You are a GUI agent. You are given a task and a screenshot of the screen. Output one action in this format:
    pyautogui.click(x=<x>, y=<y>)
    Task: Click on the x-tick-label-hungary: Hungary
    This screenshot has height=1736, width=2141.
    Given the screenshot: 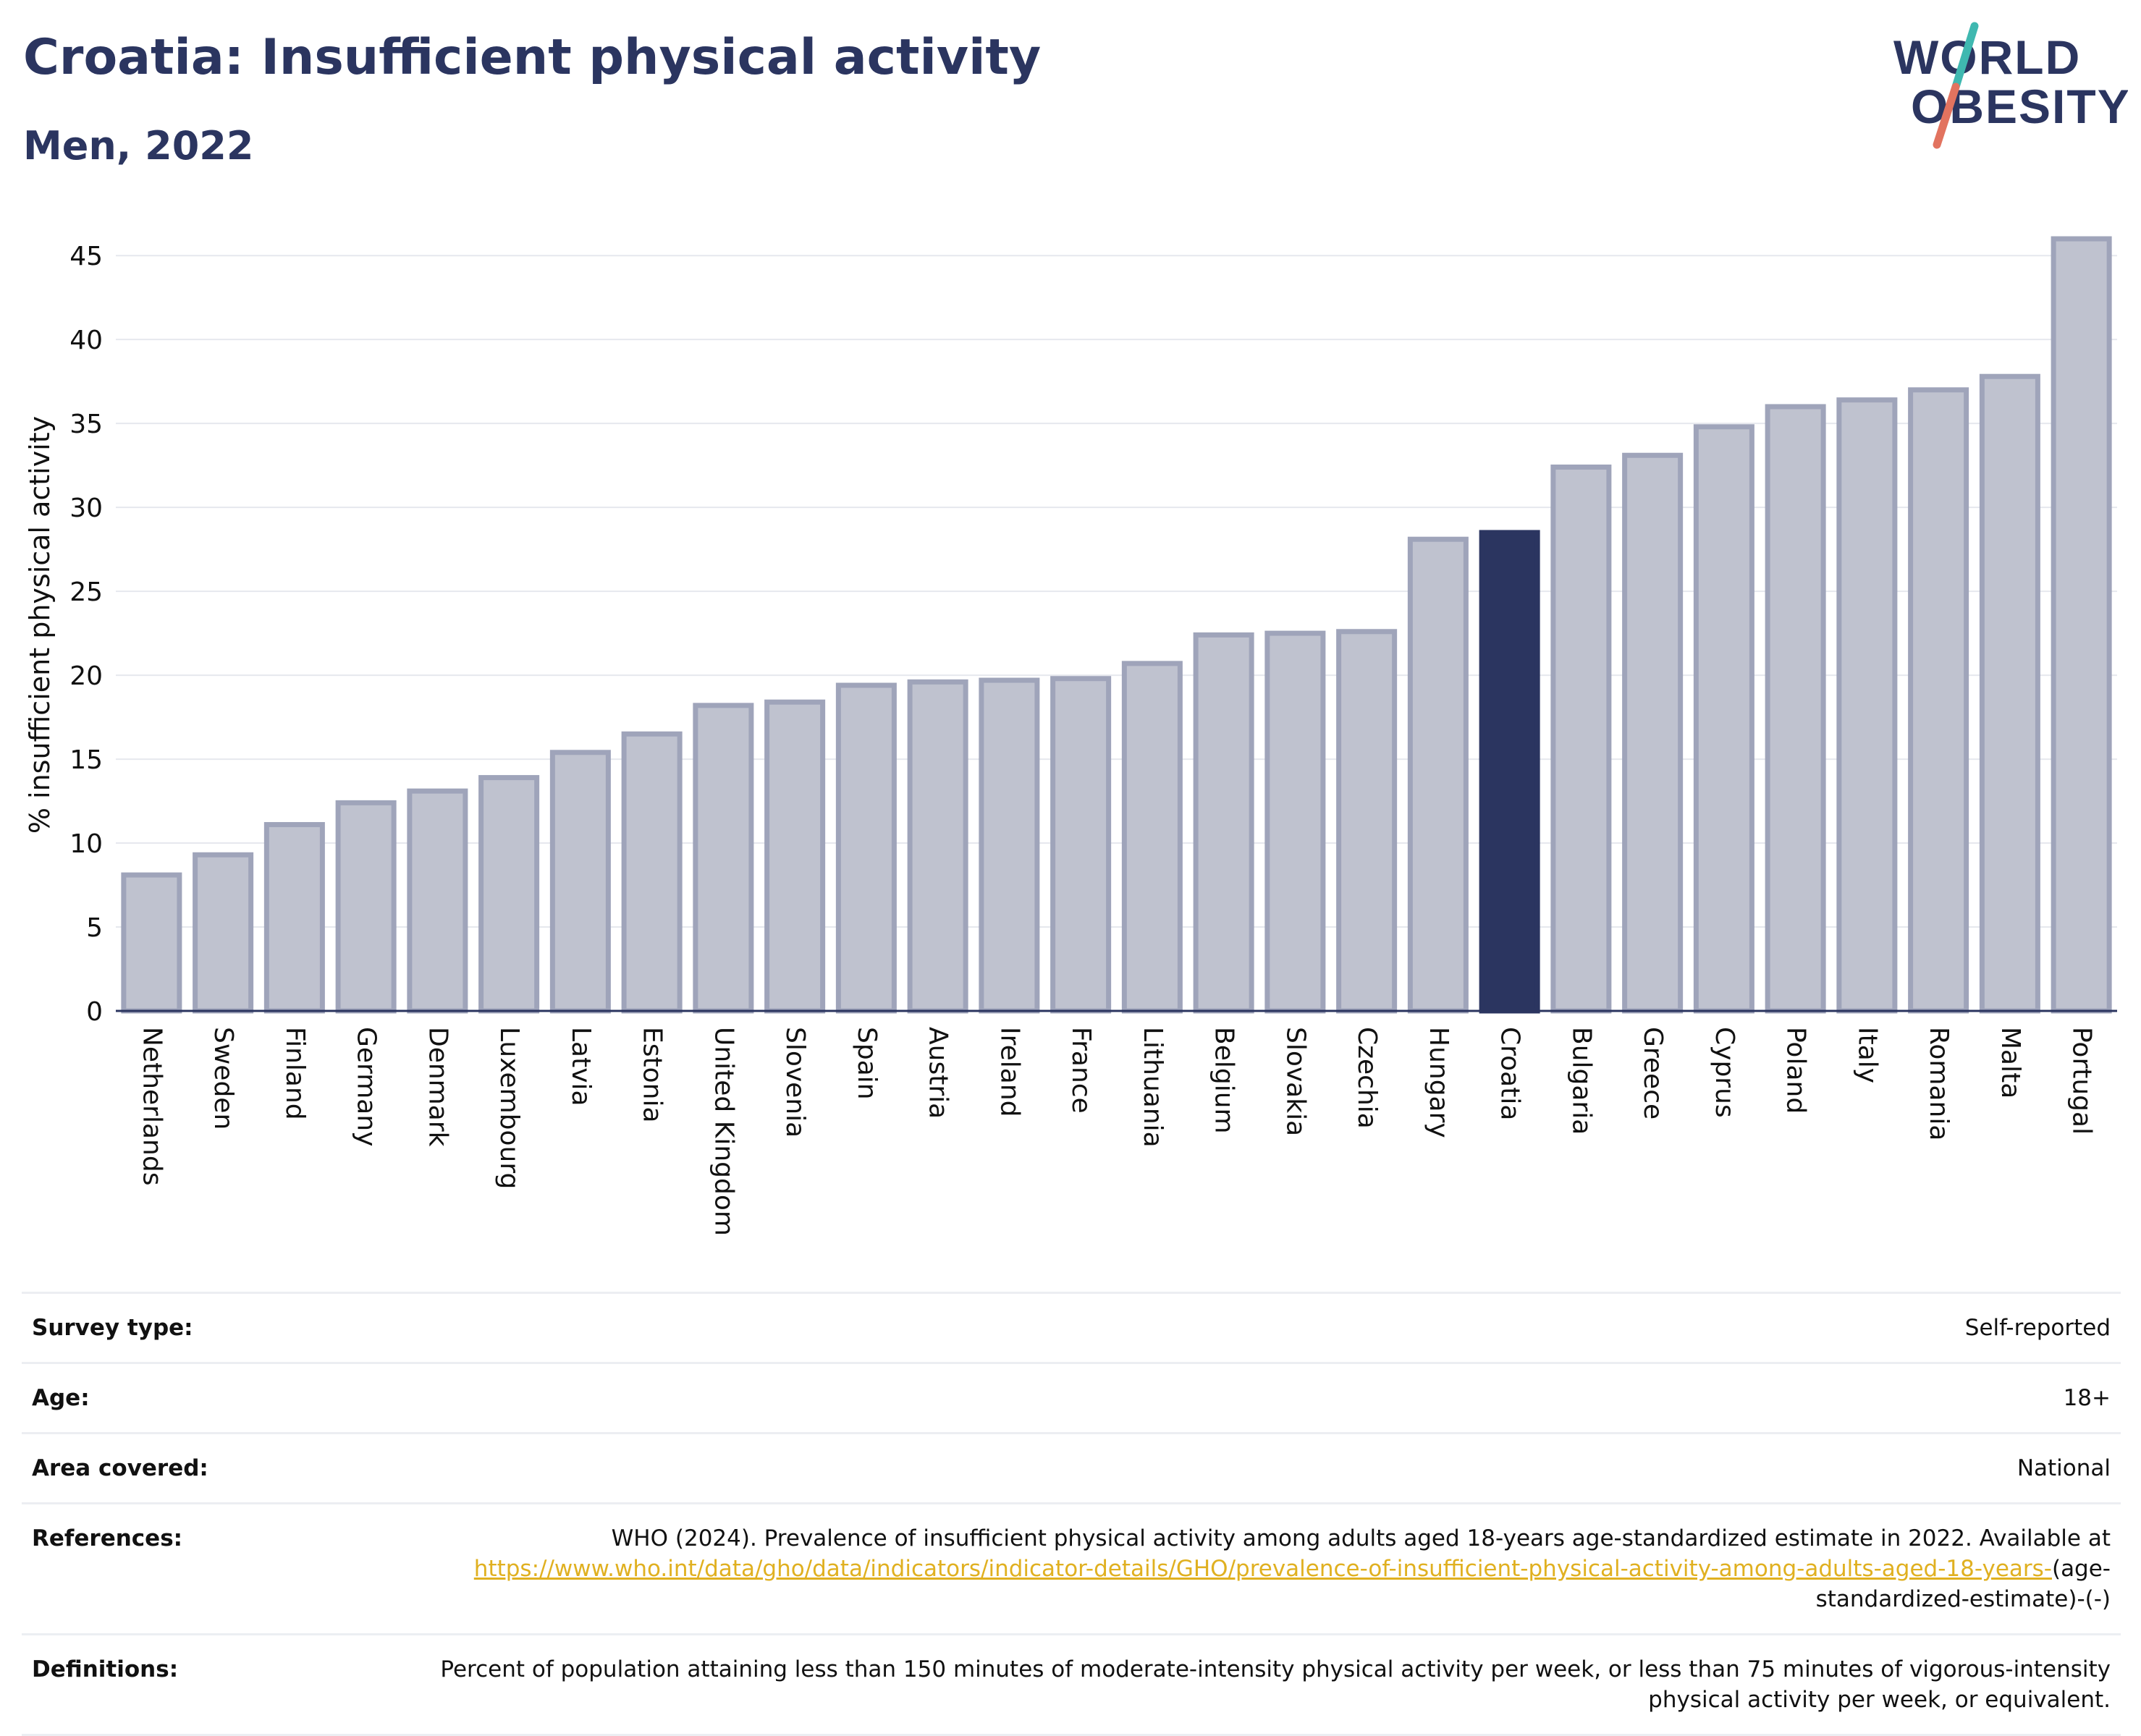 What is the action you would take?
    pyautogui.click(x=1438, y=1082)
    